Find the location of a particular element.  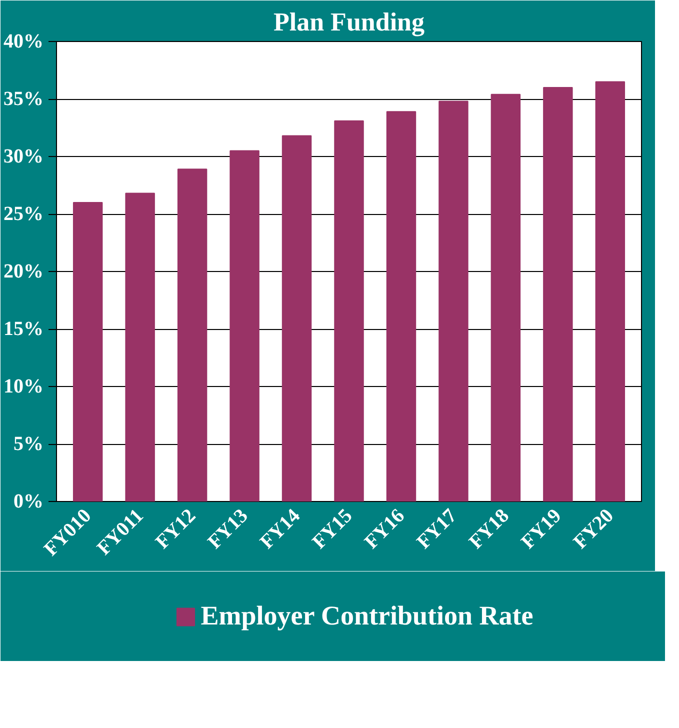

legend-label: Employer Contribution Rate is located at coordinates (367, 616).